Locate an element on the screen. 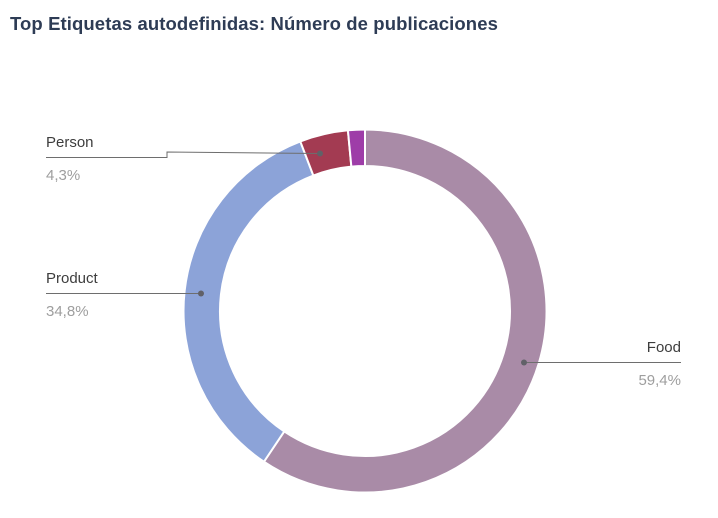  donut-slice-product is located at coordinates (248, 302).